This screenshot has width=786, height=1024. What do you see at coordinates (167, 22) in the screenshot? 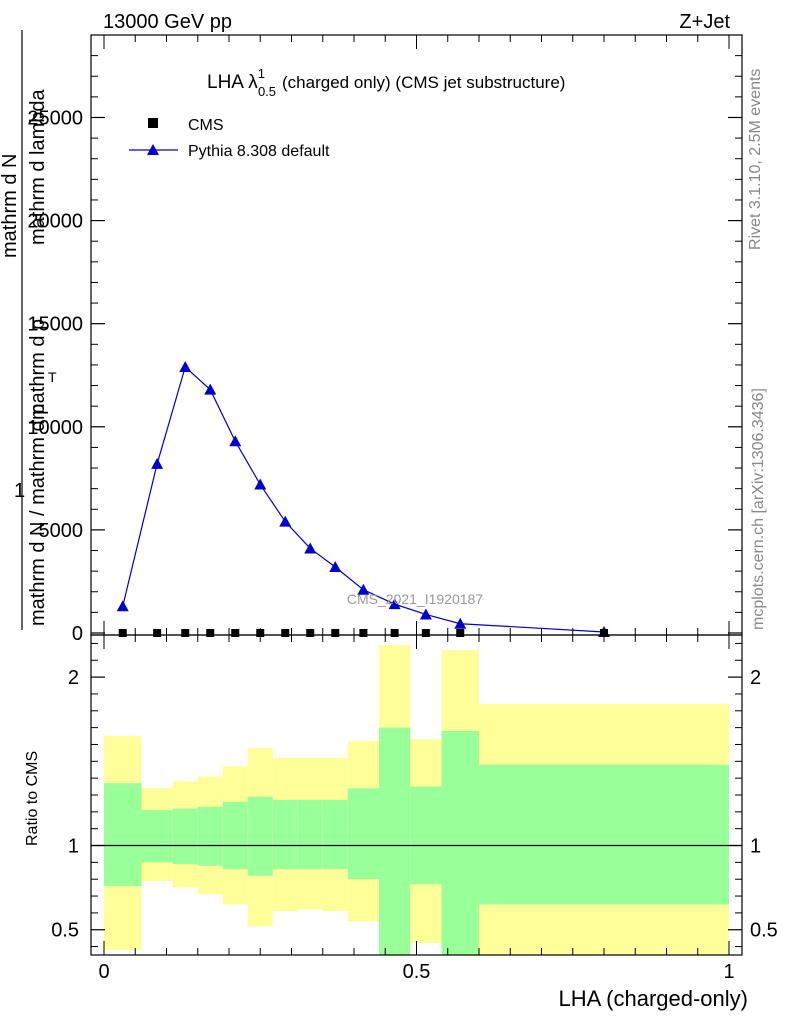
I see `header-left-label: 13000 GeV pp` at bounding box center [167, 22].